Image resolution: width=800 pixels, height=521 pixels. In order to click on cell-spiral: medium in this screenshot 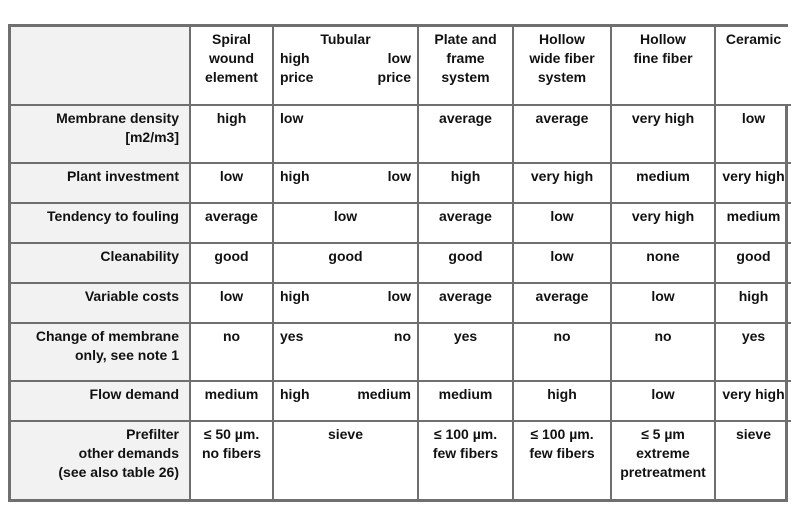, I will do `click(231, 401)`.